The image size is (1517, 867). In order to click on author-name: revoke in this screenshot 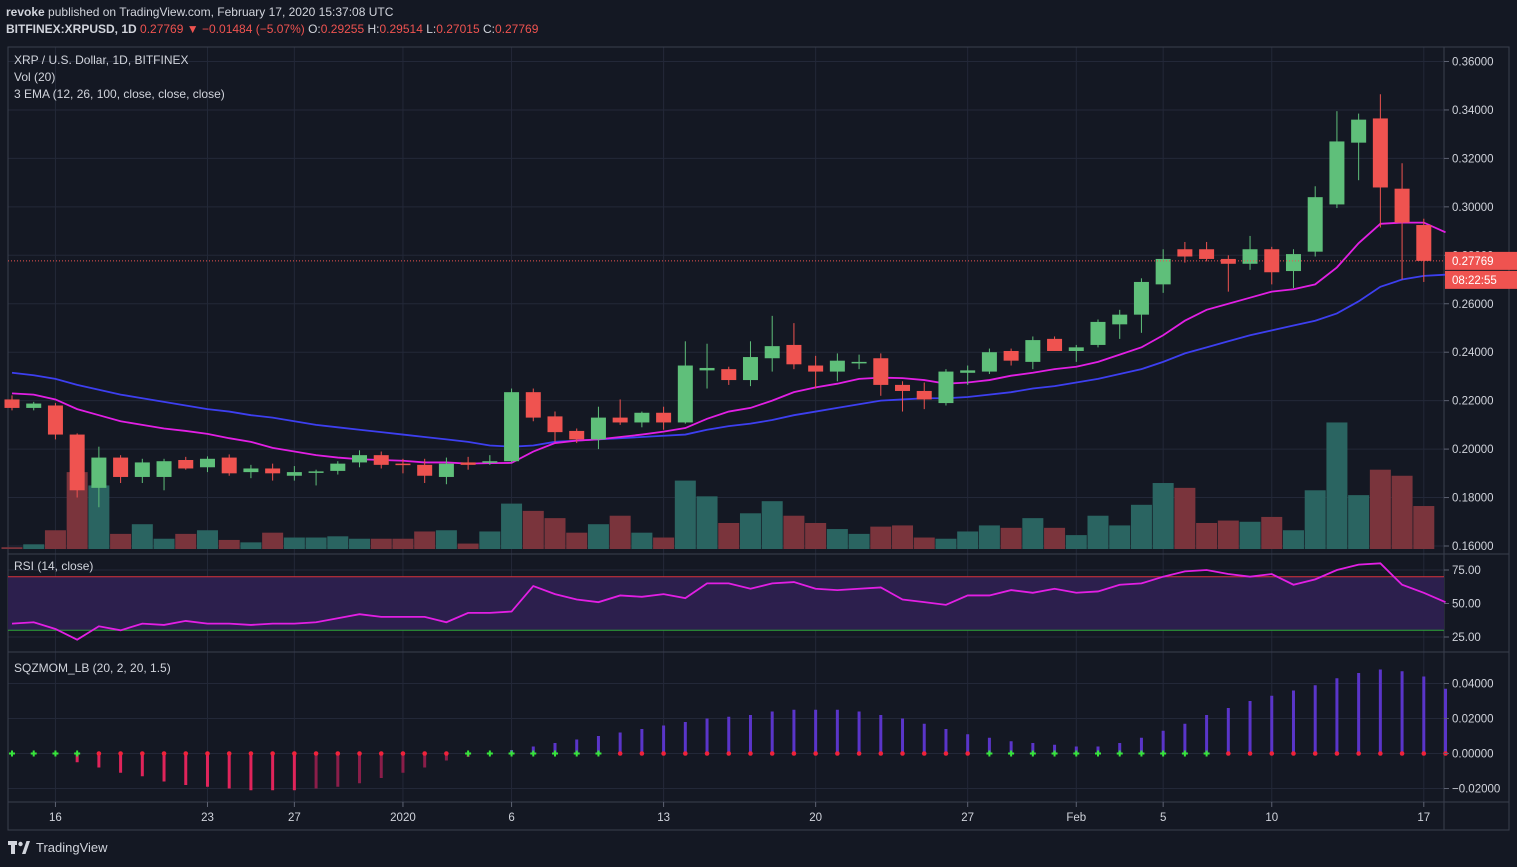, I will do `click(25, 12)`.